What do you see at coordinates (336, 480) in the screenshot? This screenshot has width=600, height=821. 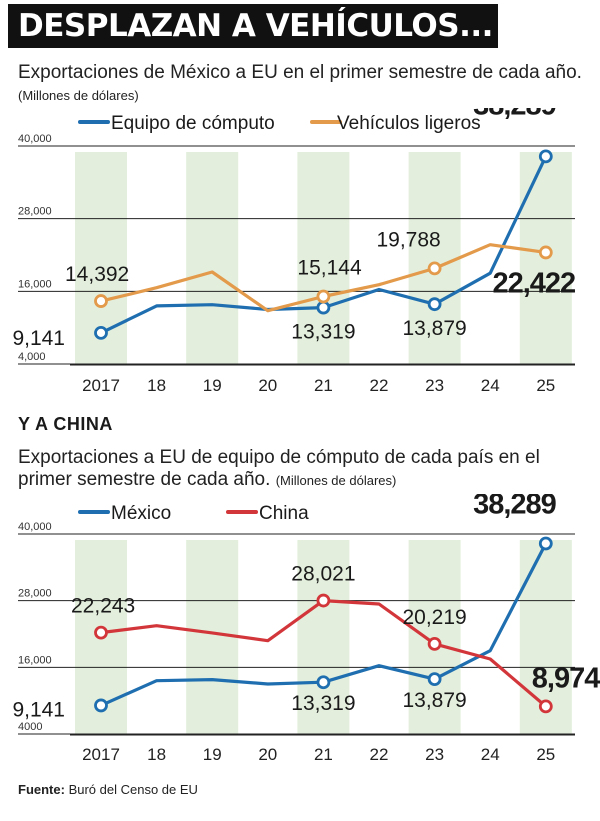 I see `chart2-unit: (Millones de dólares)` at bounding box center [336, 480].